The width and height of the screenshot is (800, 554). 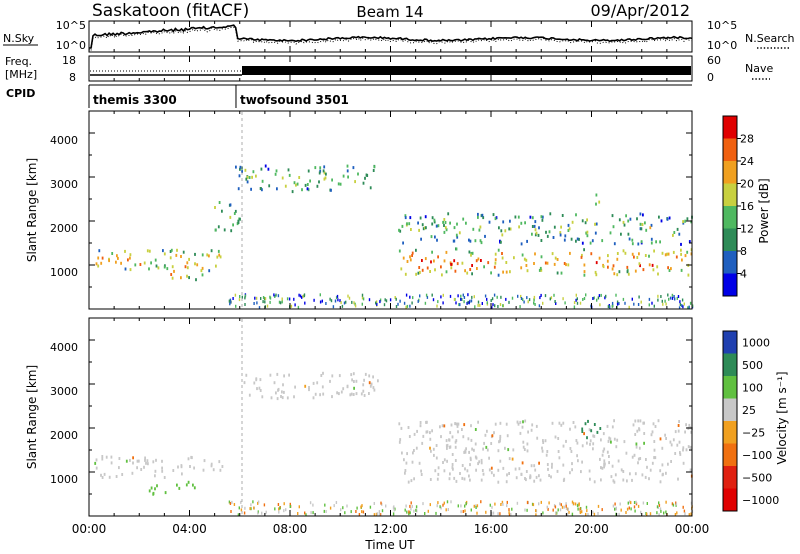 I want to click on cpid-segment-label: twofsound 3501, so click(x=294, y=100).